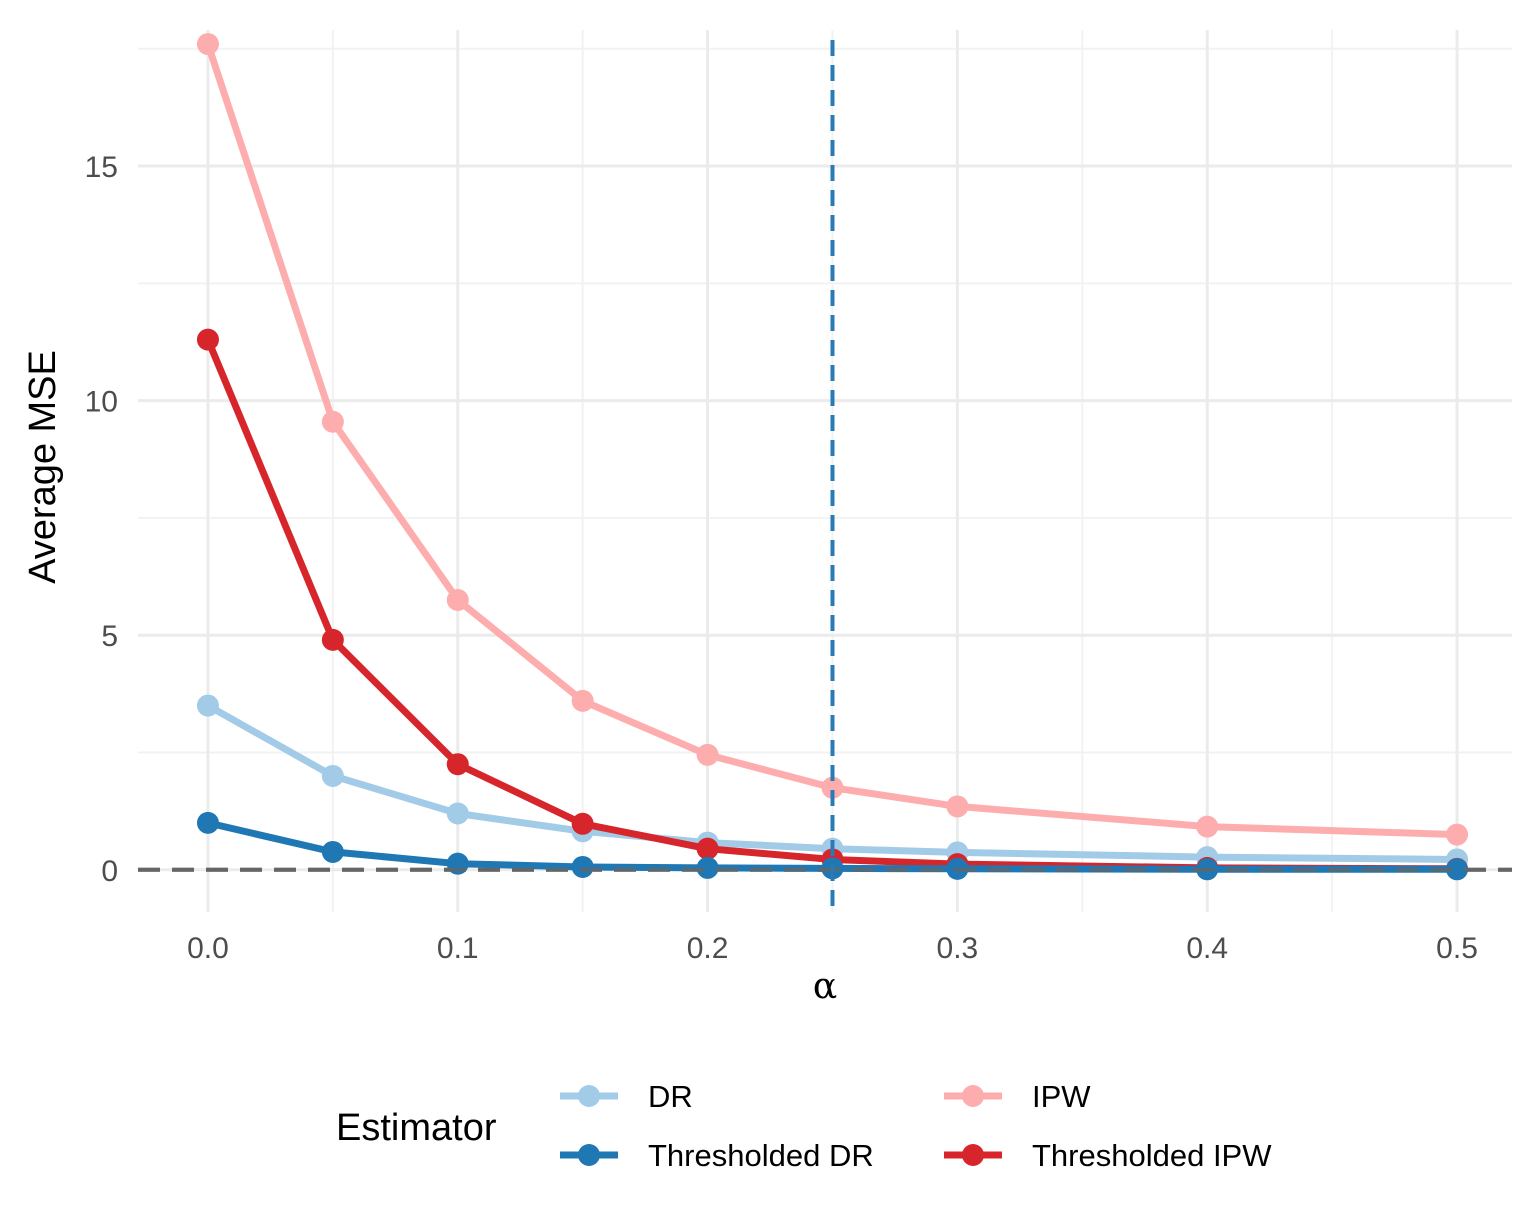 The width and height of the screenshot is (1534, 1217). I want to click on x-tick-label: 0.0, so click(208, 948).